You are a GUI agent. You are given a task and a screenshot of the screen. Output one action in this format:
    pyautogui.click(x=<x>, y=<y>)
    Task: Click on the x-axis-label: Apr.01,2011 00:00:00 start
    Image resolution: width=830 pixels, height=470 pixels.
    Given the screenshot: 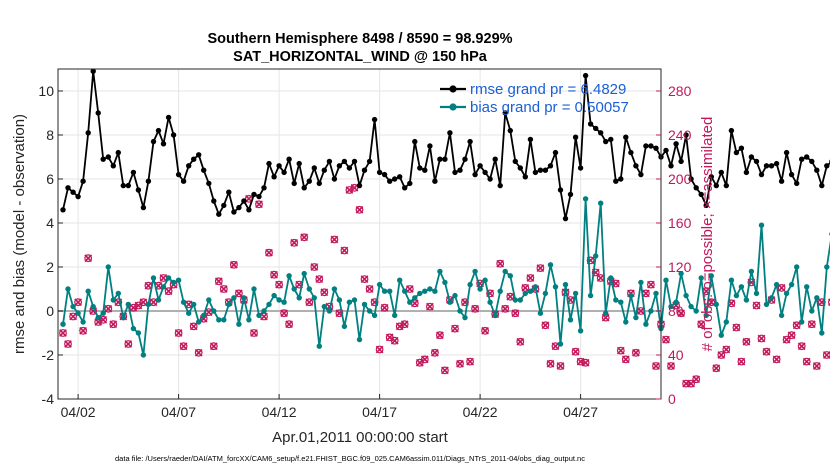 What is the action you would take?
    pyautogui.click(x=360, y=437)
    